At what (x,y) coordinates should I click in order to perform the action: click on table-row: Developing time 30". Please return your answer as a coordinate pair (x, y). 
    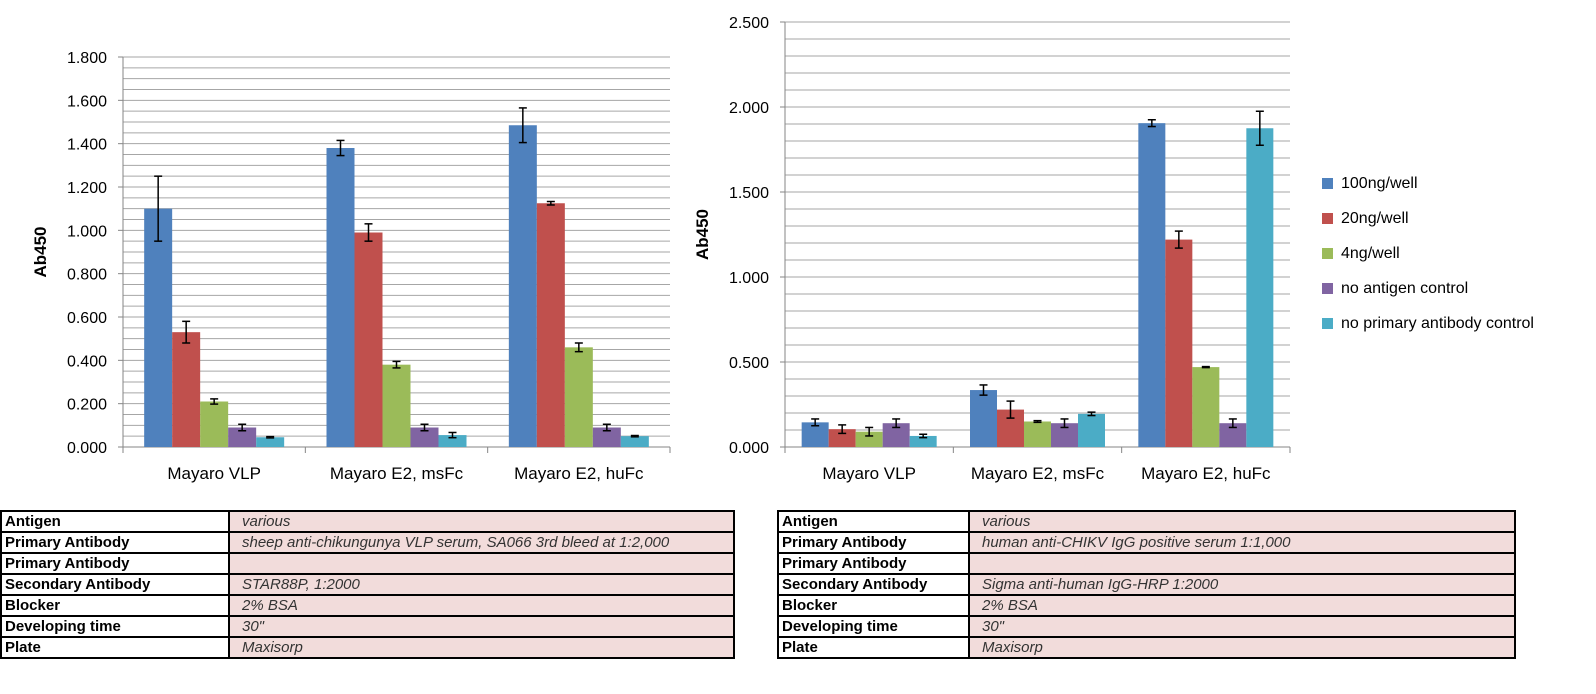
    Looking at the image, I should click on (367, 626).